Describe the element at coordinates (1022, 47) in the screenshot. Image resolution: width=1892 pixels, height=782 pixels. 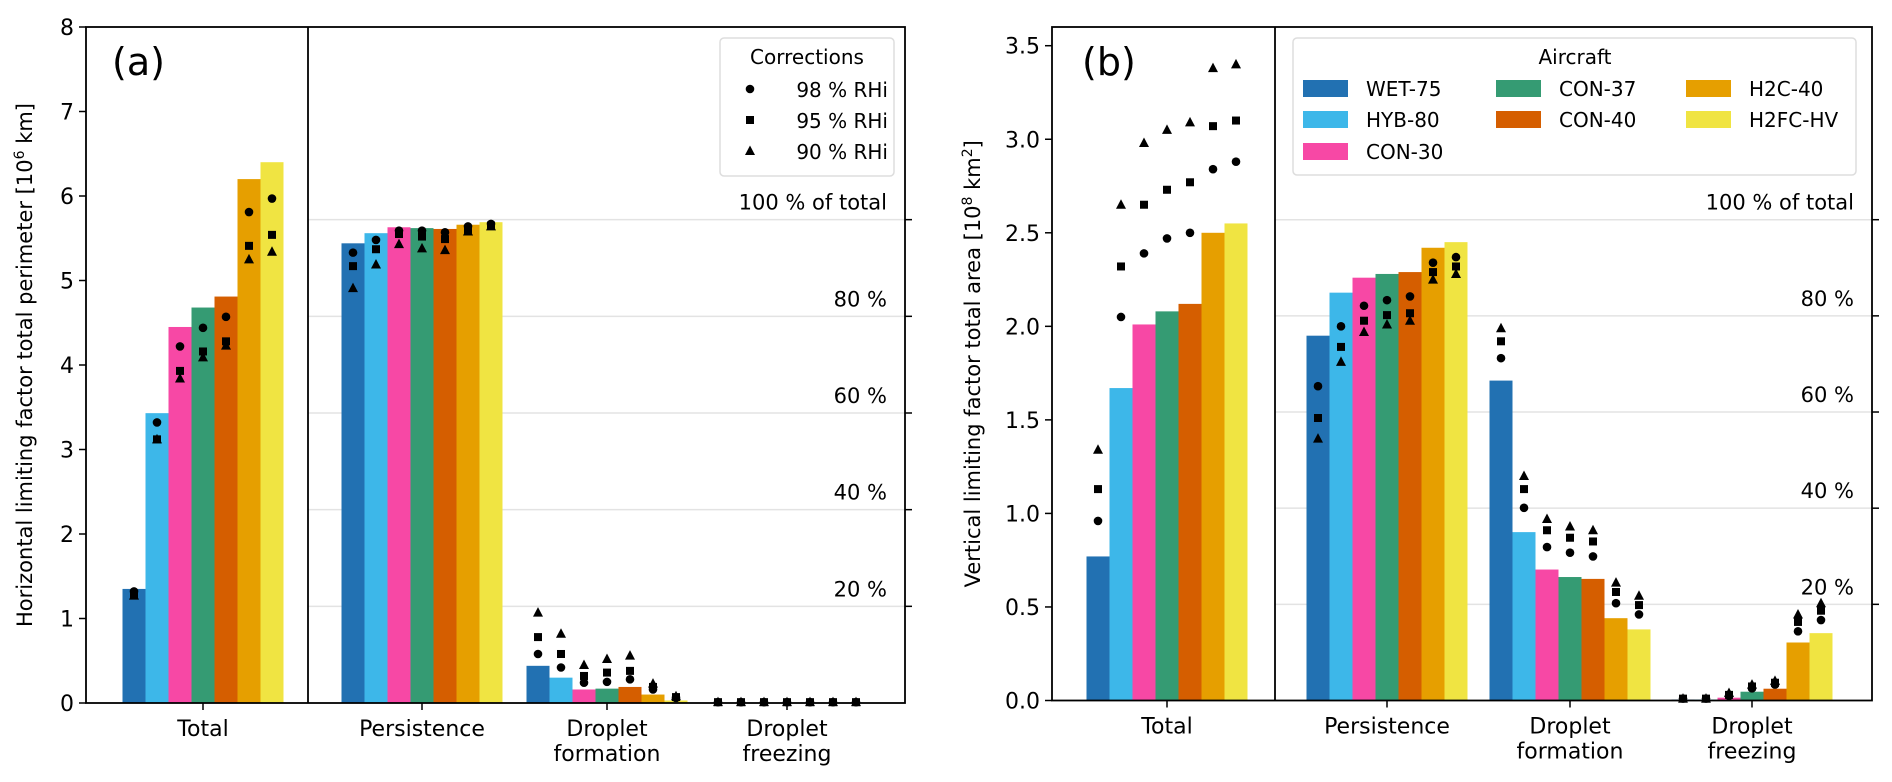
I see `y-tick-label: 3.5` at that location.